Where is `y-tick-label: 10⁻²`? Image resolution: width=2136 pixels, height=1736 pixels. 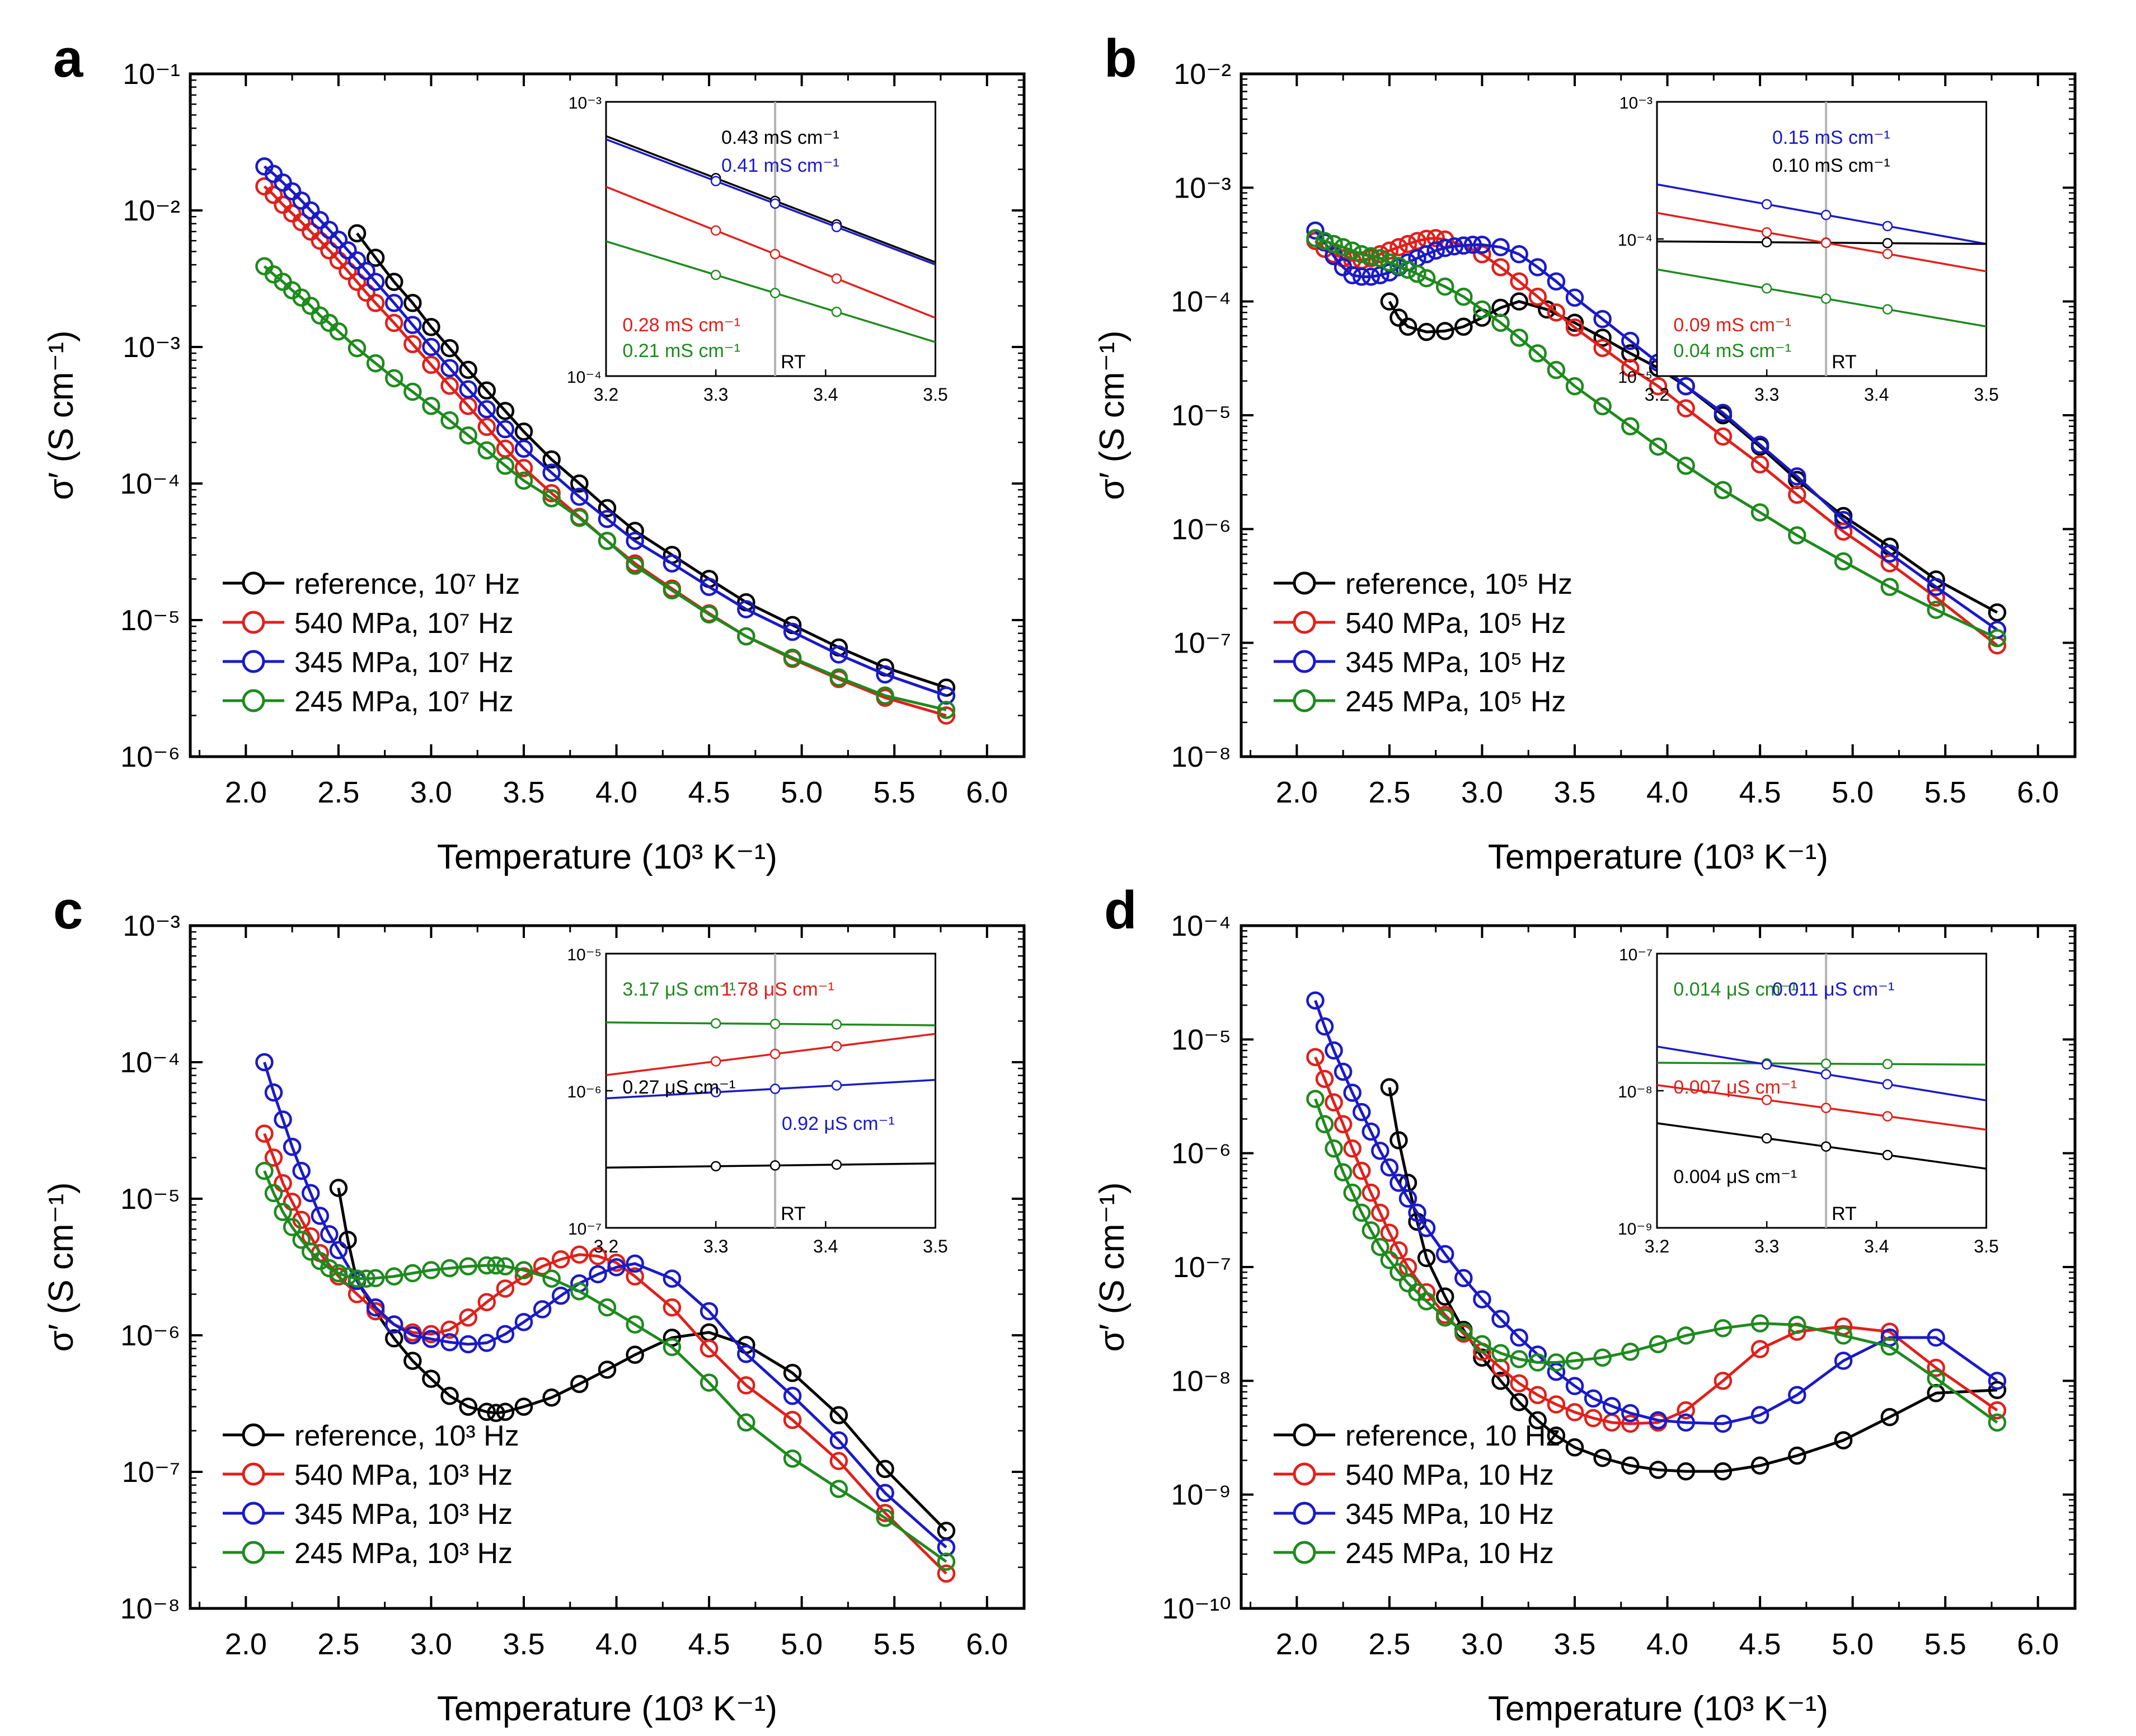 y-tick-label: 10⁻² is located at coordinates (1202, 74).